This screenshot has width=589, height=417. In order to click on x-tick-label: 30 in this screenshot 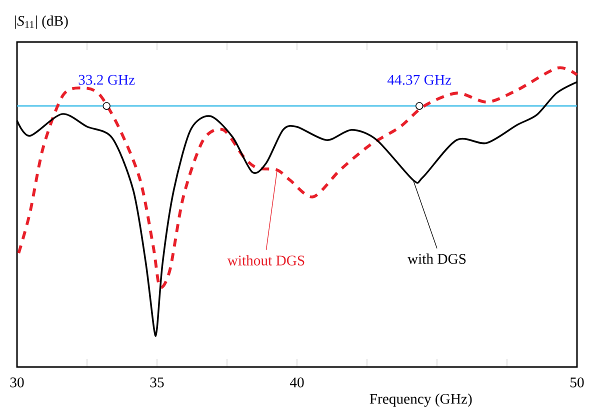, I will do `click(17, 382)`.